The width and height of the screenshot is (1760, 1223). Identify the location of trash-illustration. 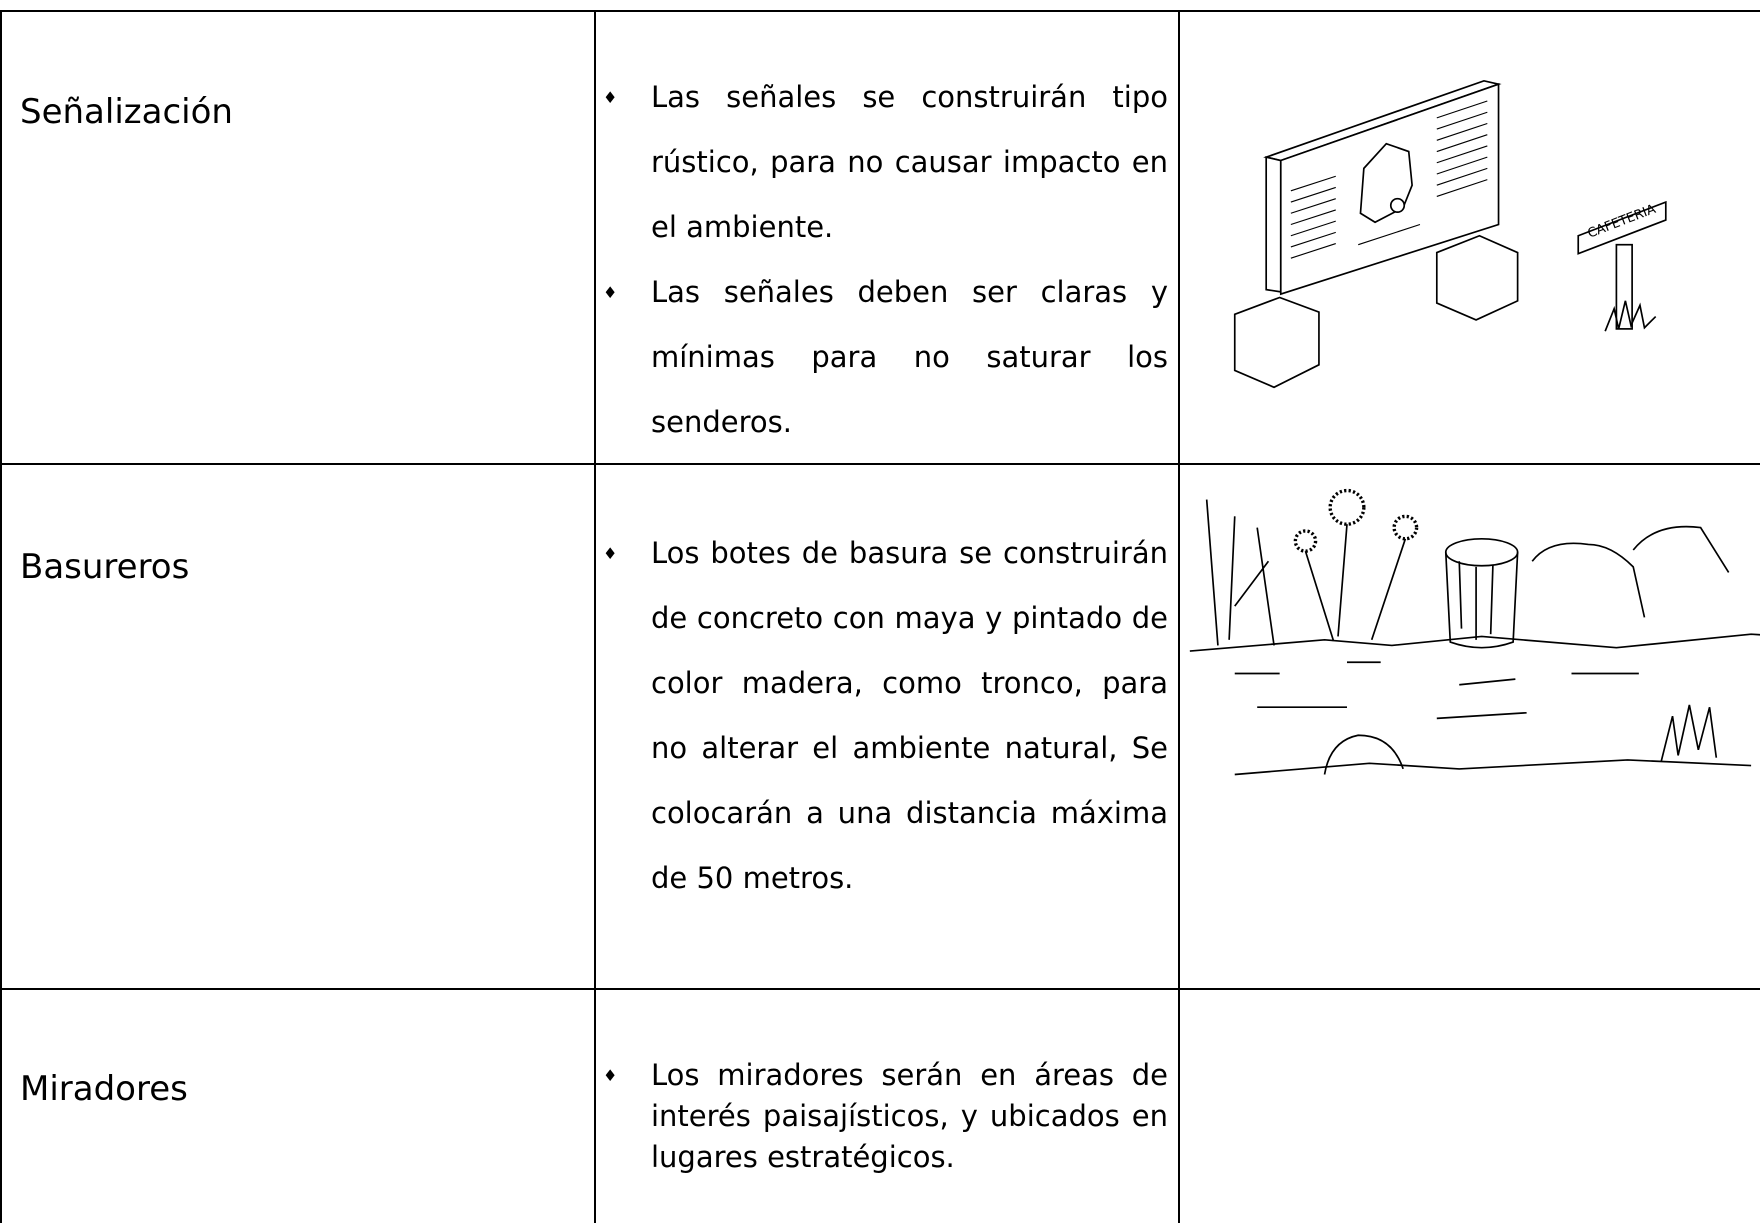
(1474, 632).